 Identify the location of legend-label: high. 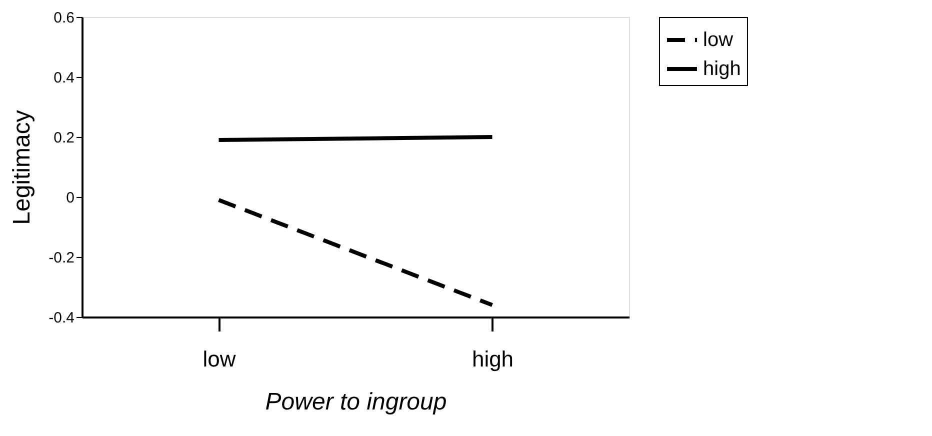
(722, 69).